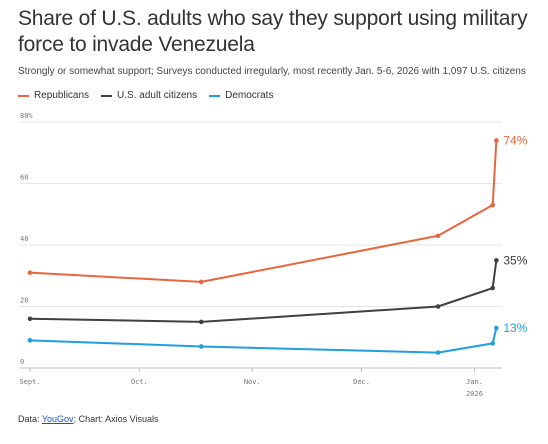  Describe the element at coordinates (24, 301) in the screenshot. I see `y-tick-label-20: 20` at that location.